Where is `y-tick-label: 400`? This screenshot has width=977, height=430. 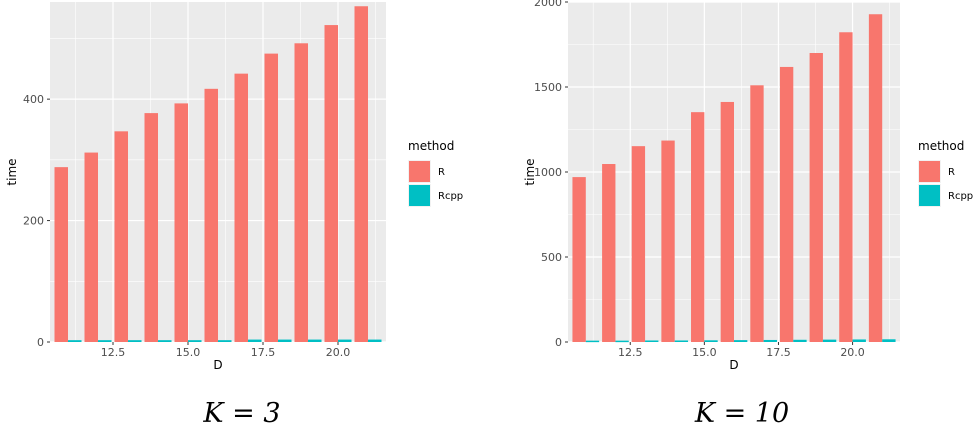
y-tick-label: 400 is located at coordinates (33, 99).